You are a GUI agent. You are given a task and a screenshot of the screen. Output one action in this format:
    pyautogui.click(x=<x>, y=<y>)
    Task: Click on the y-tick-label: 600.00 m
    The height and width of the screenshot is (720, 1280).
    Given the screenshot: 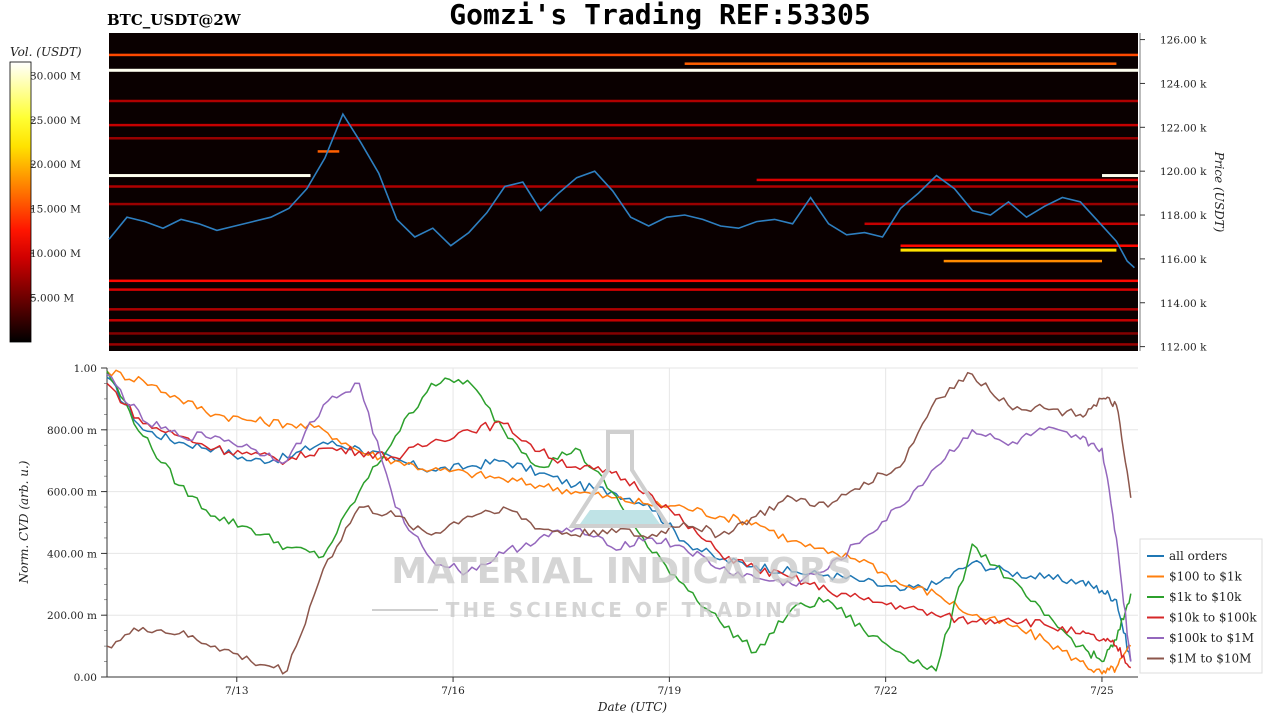 What is the action you would take?
    pyautogui.click(x=72, y=493)
    